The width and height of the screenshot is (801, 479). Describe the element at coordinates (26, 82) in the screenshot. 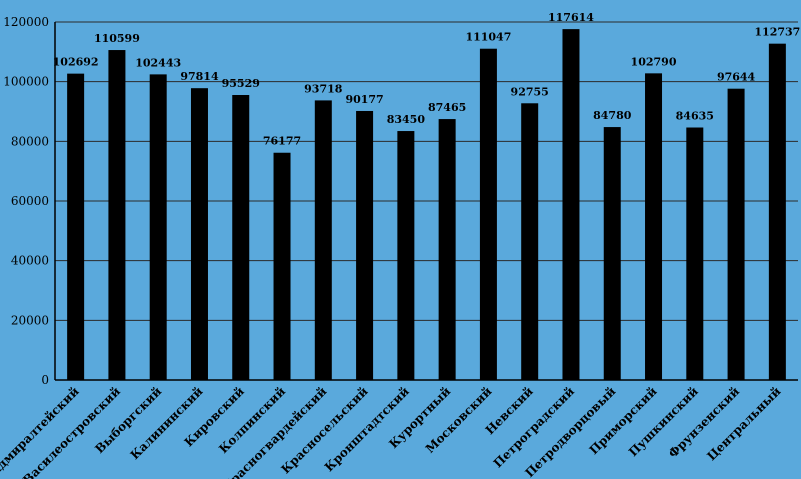

I see `y-tick-label: 100000` at that location.